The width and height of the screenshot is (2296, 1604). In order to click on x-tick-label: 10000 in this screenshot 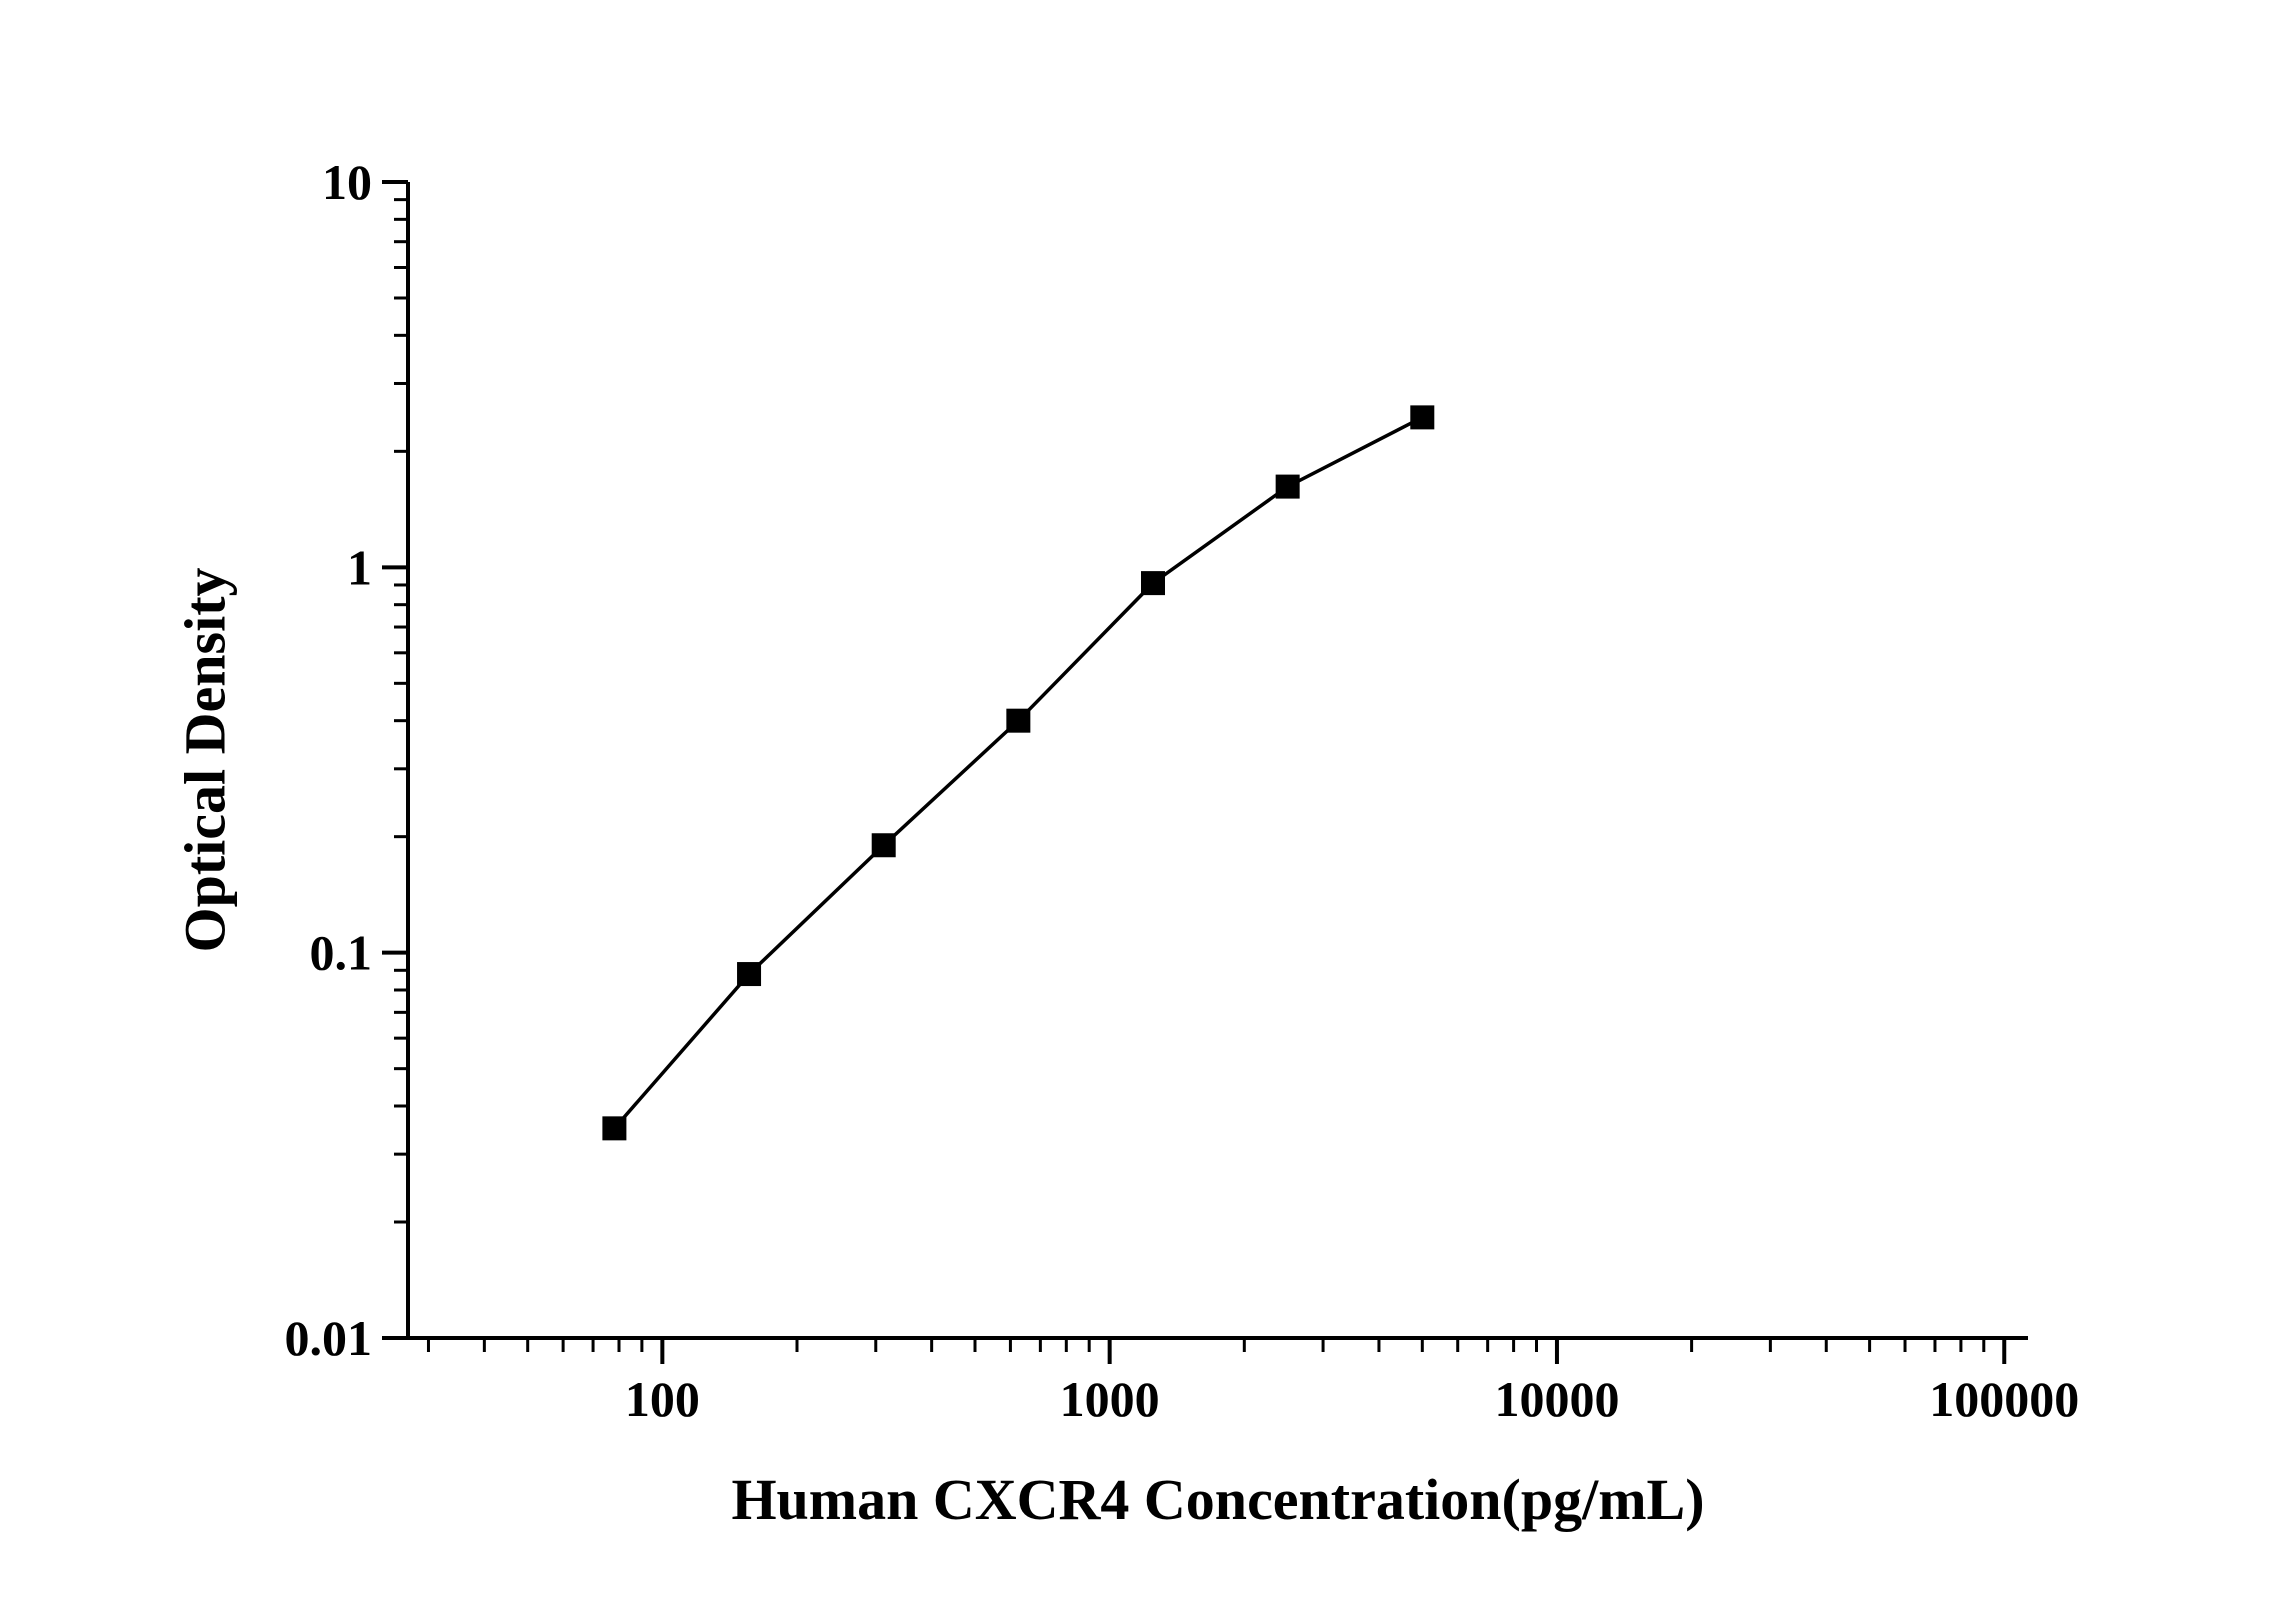, I will do `click(1556, 1399)`.